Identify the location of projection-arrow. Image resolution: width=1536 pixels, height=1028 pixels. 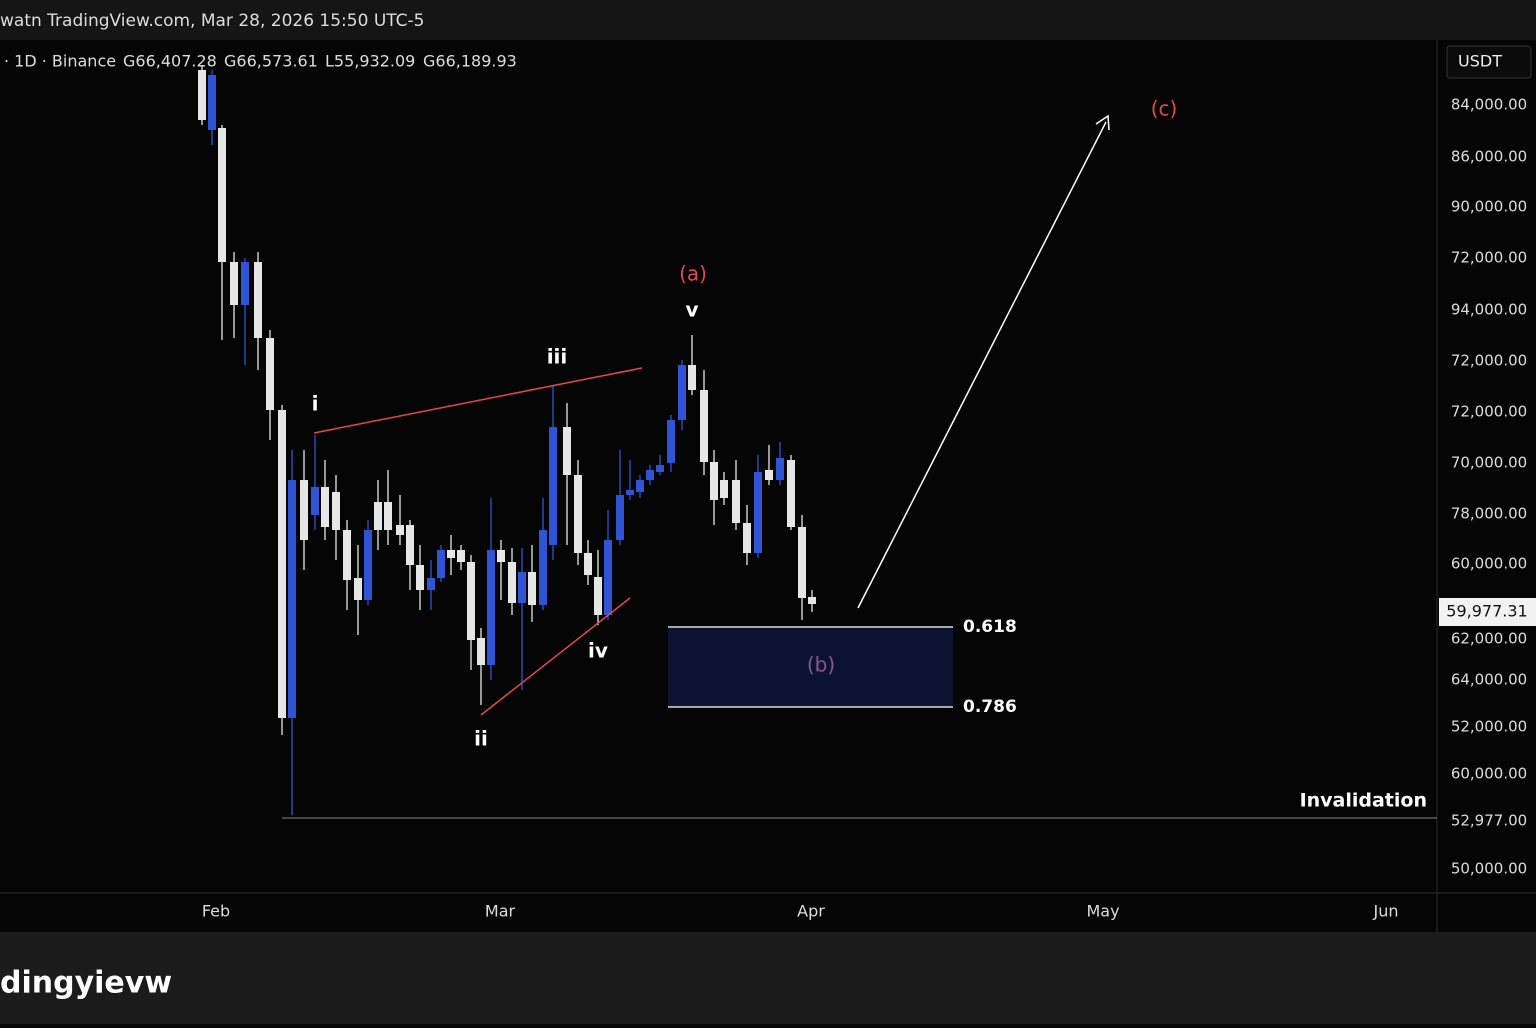
(982, 365).